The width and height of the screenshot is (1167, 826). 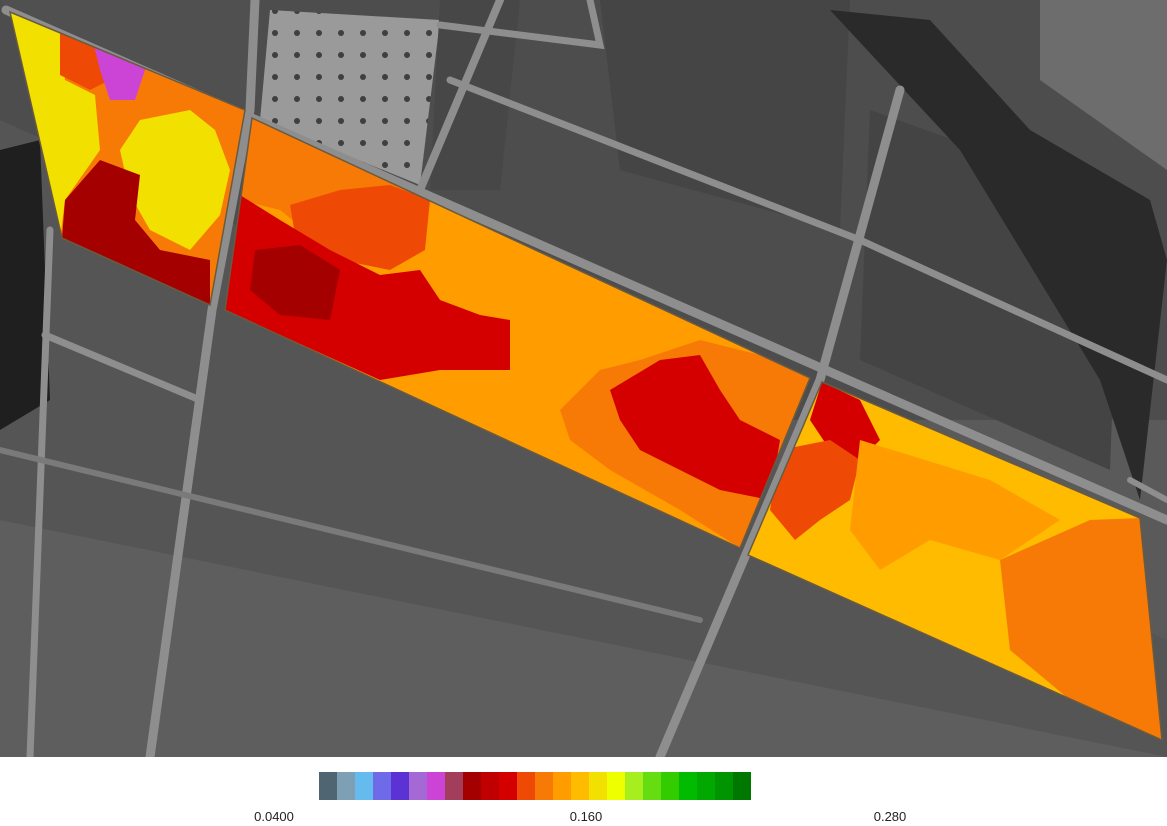 What do you see at coordinates (890, 816) in the screenshot?
I see `legend-max-label: 0.280` at bounding box center [890, 816].